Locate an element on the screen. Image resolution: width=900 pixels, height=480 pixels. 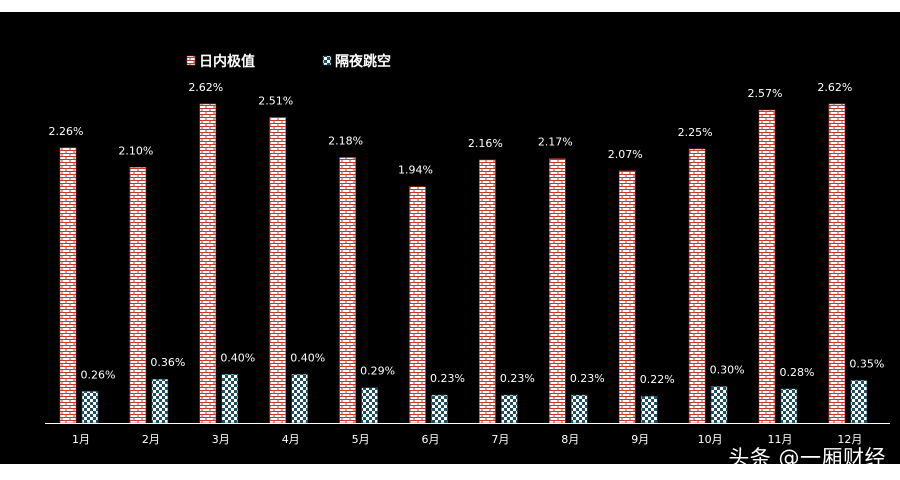
label-intraday-1: 2.26% is located at coordinates (66, 131).